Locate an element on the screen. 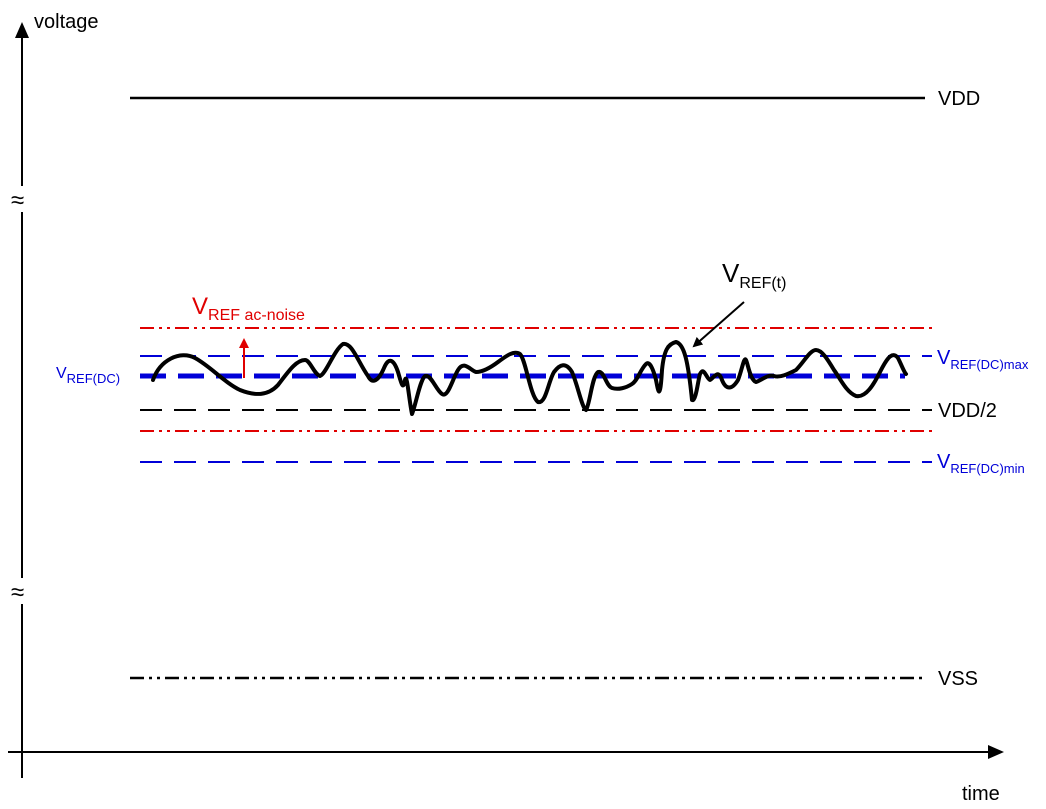 The width and height of the screenshot is (1046, 809). axis-break-gap-bottom is located at coordinates (22, 591).